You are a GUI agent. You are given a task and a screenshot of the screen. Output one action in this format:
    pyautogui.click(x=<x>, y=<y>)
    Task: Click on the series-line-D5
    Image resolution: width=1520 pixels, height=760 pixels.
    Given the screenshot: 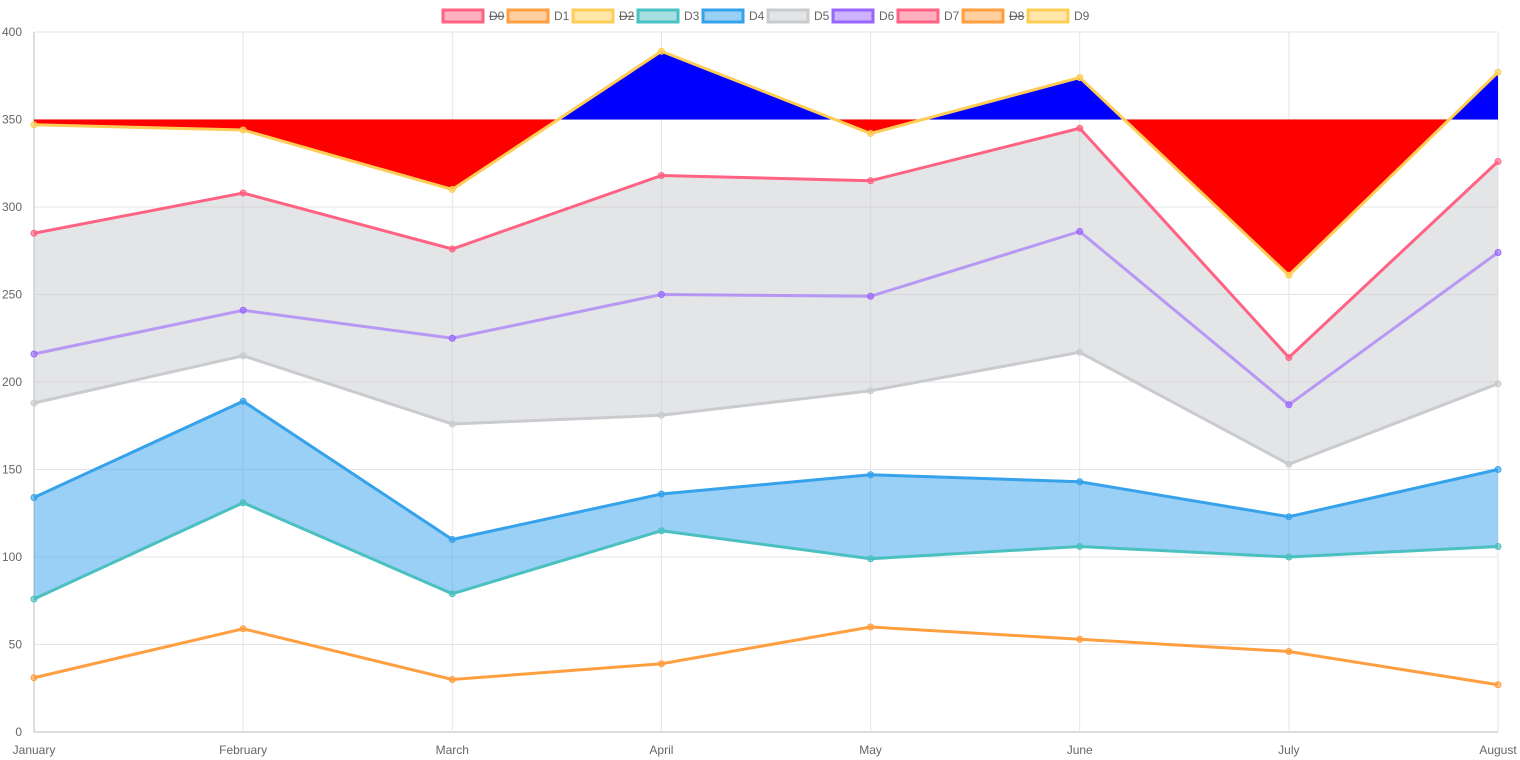 What is the action you would take?
    pyautogui.click(x=766, y=408)
    